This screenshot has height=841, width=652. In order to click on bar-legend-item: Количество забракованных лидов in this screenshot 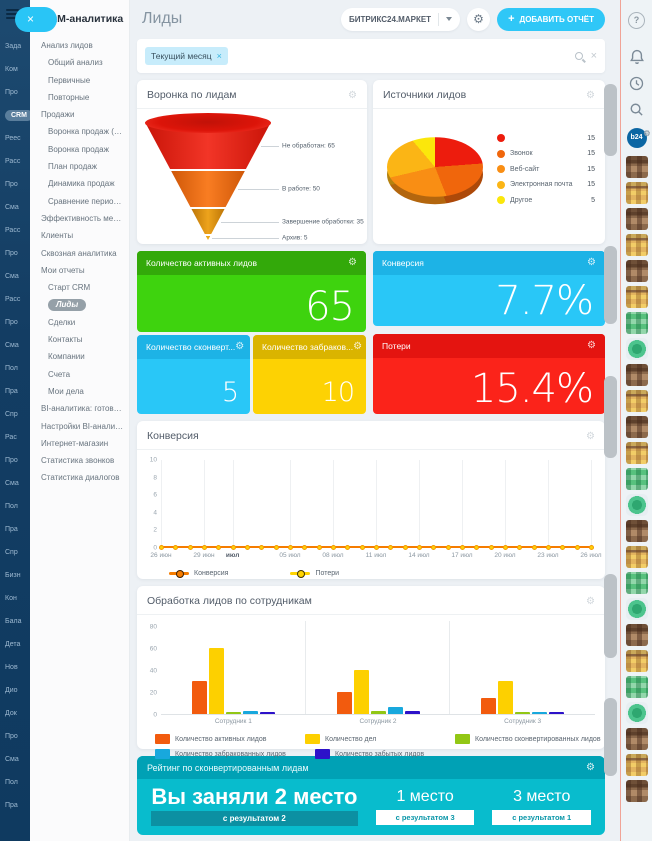, I will do `click(235, 754)`.